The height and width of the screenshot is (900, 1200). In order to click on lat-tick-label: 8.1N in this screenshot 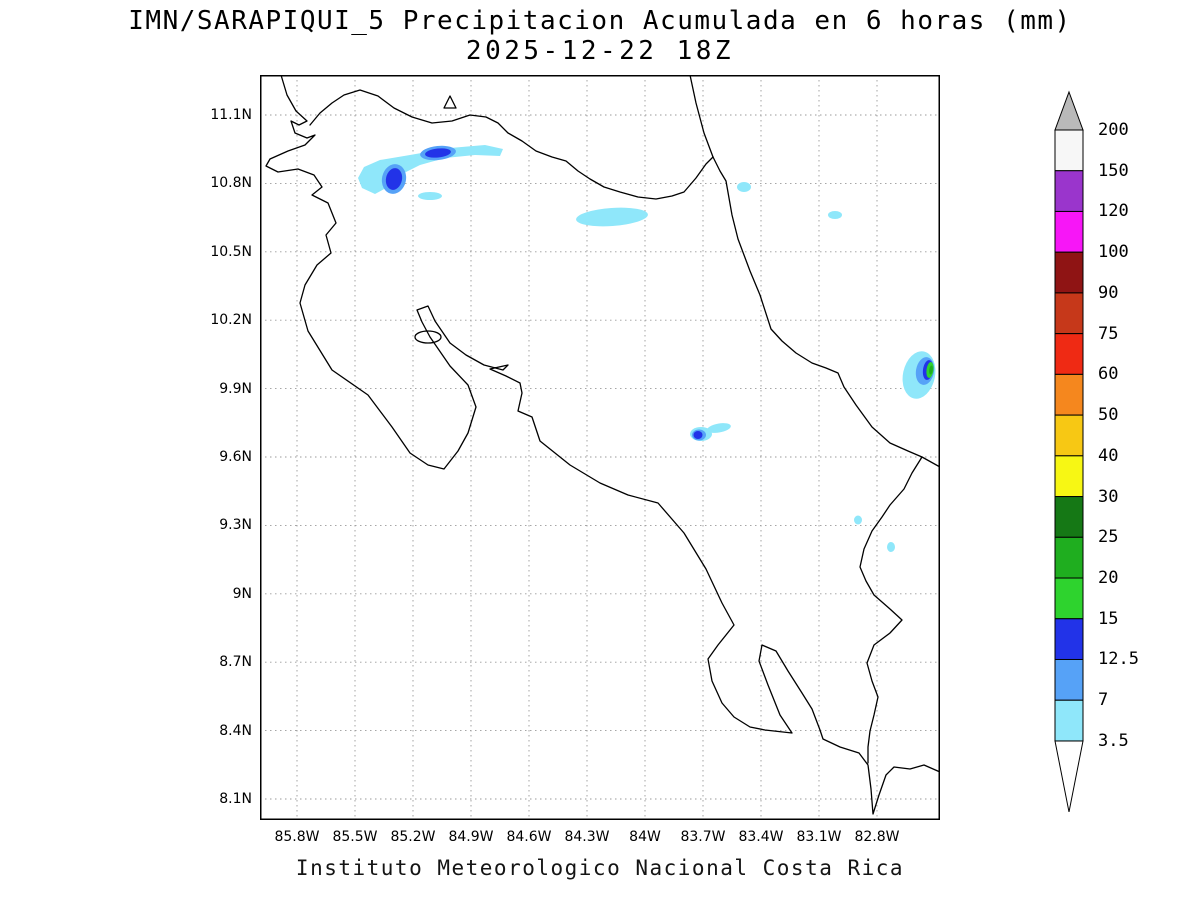, I will do `click(235, 799)`.